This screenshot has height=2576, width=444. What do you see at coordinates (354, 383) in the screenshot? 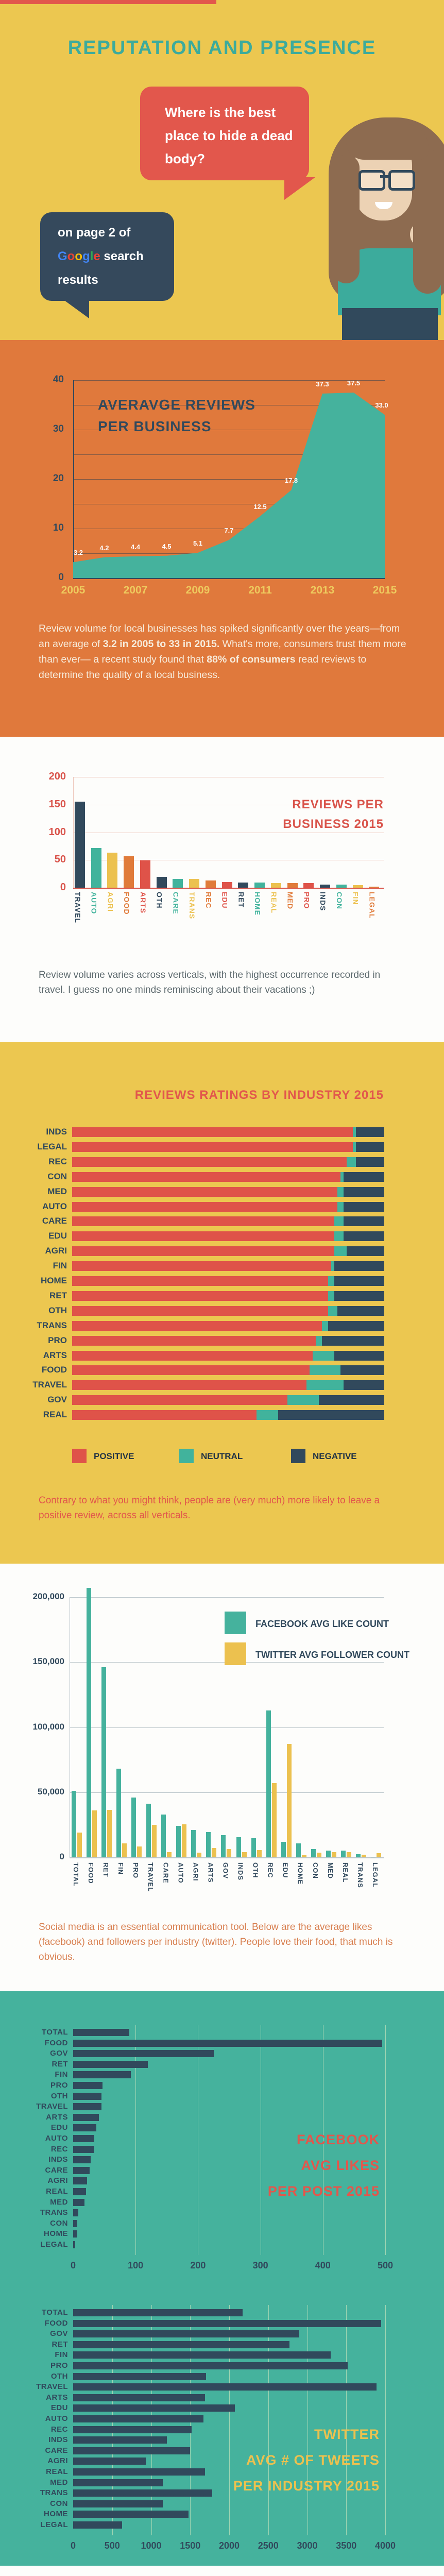
I see `data-label: 37.5` at bounding box center [354, 383].